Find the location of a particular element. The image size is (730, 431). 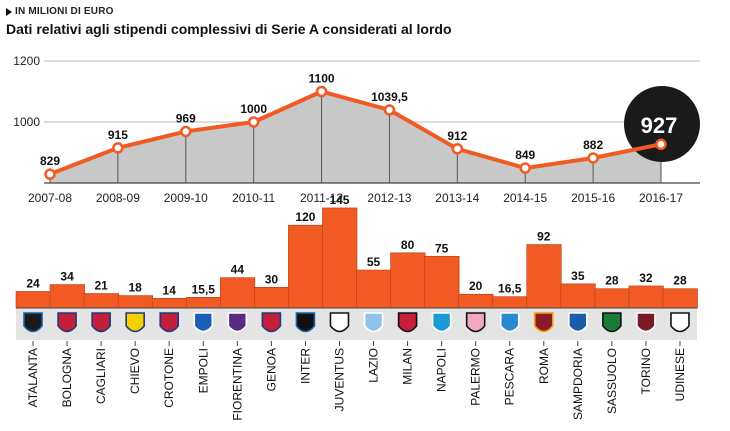

value-label-2015-16: 882 is located at coordinates (593, 145).